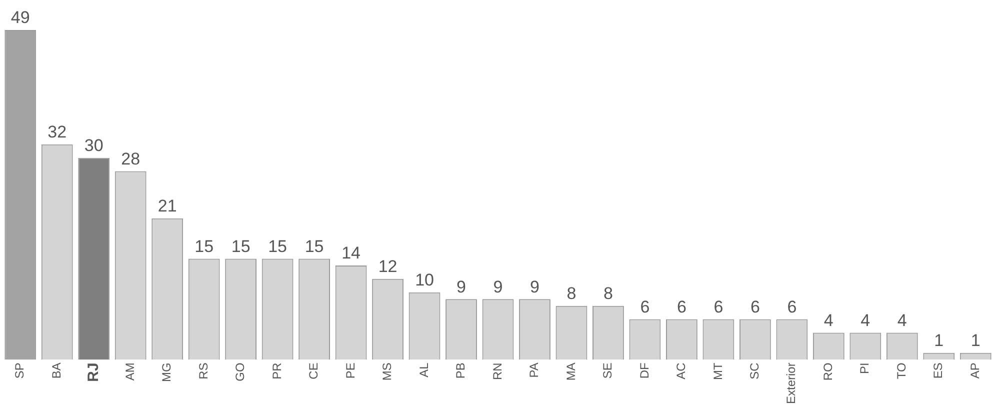 This screenshot has height=407, width=996. I want to click on x-tick-label: SC, so click(755, 371).